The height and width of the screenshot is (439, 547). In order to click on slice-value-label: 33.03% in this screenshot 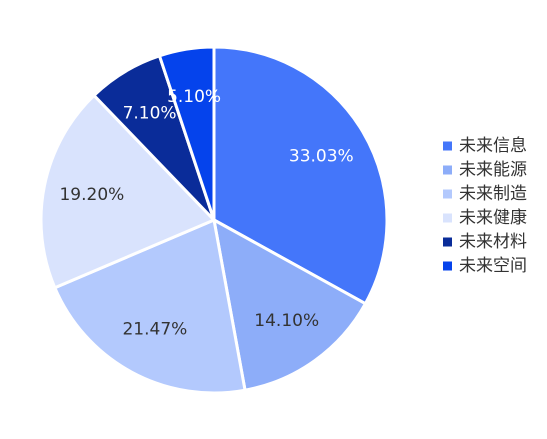, I will do `click(321, 157)`.